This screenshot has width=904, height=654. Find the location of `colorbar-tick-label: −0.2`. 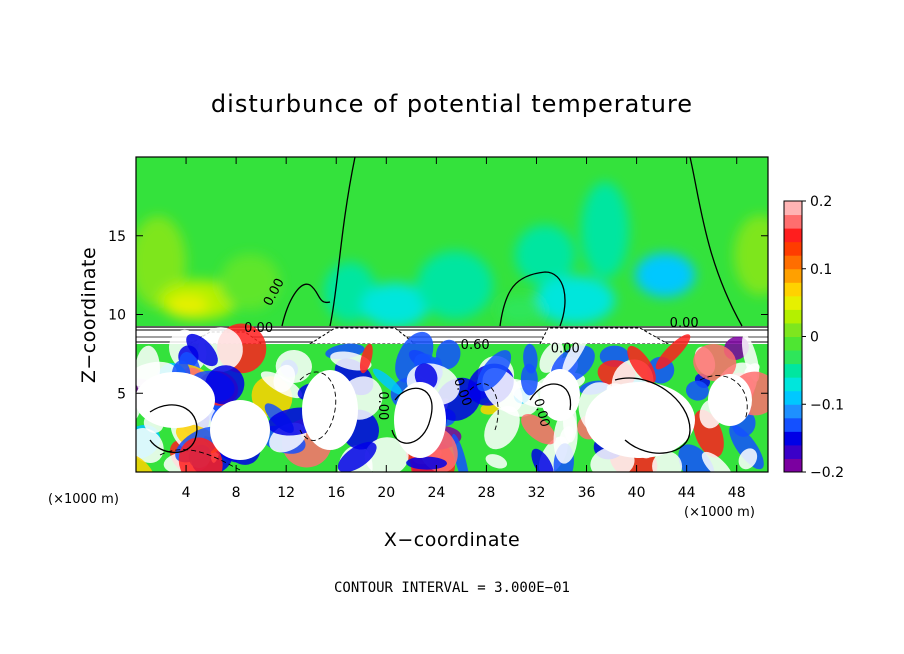

colorbar-tick-label: −0.2 is located at coordinates (827, 473).